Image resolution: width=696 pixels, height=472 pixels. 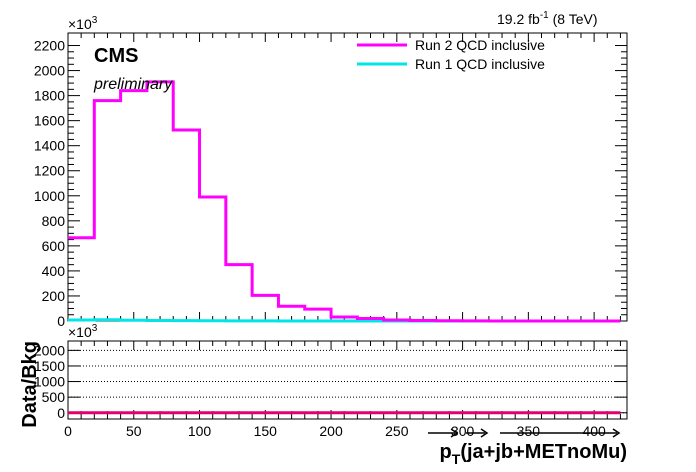 What do you see at coordinates (49, 382) in the screenshot?
I see `ratio-y-tick-label: 1000` at bounding box center [49, 382].